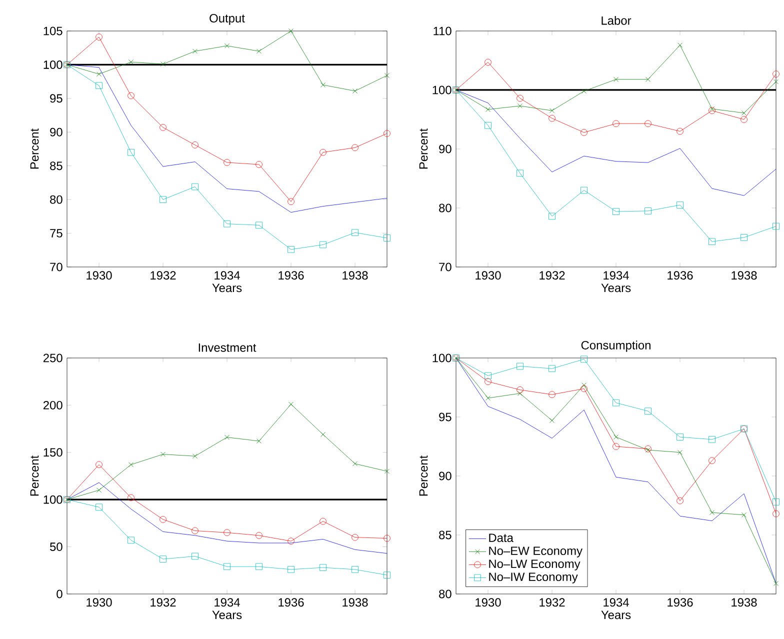 This screenshot has height=639, width=784. I want to click on y-tick-label: 200, so click(52, 405).